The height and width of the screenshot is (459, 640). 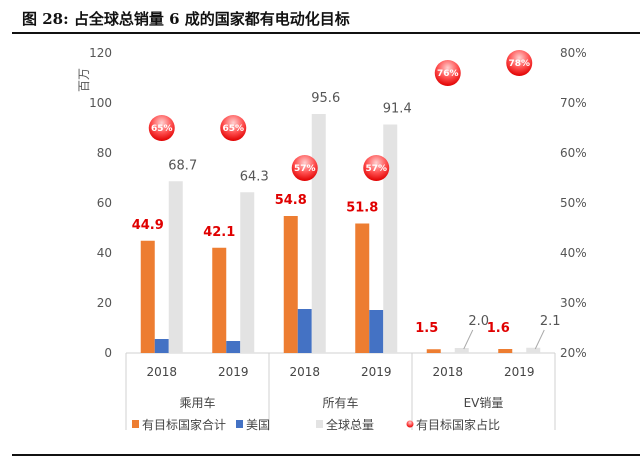 I want to click on y-axis-label: 百万, so click(x=84, y=80).